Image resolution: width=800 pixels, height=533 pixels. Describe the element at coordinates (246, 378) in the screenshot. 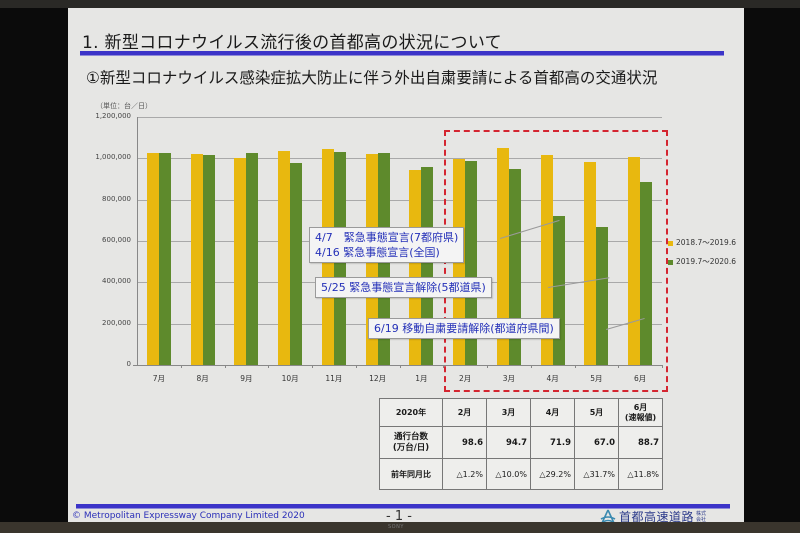

I see `x-axis-label: 9月` at that location.